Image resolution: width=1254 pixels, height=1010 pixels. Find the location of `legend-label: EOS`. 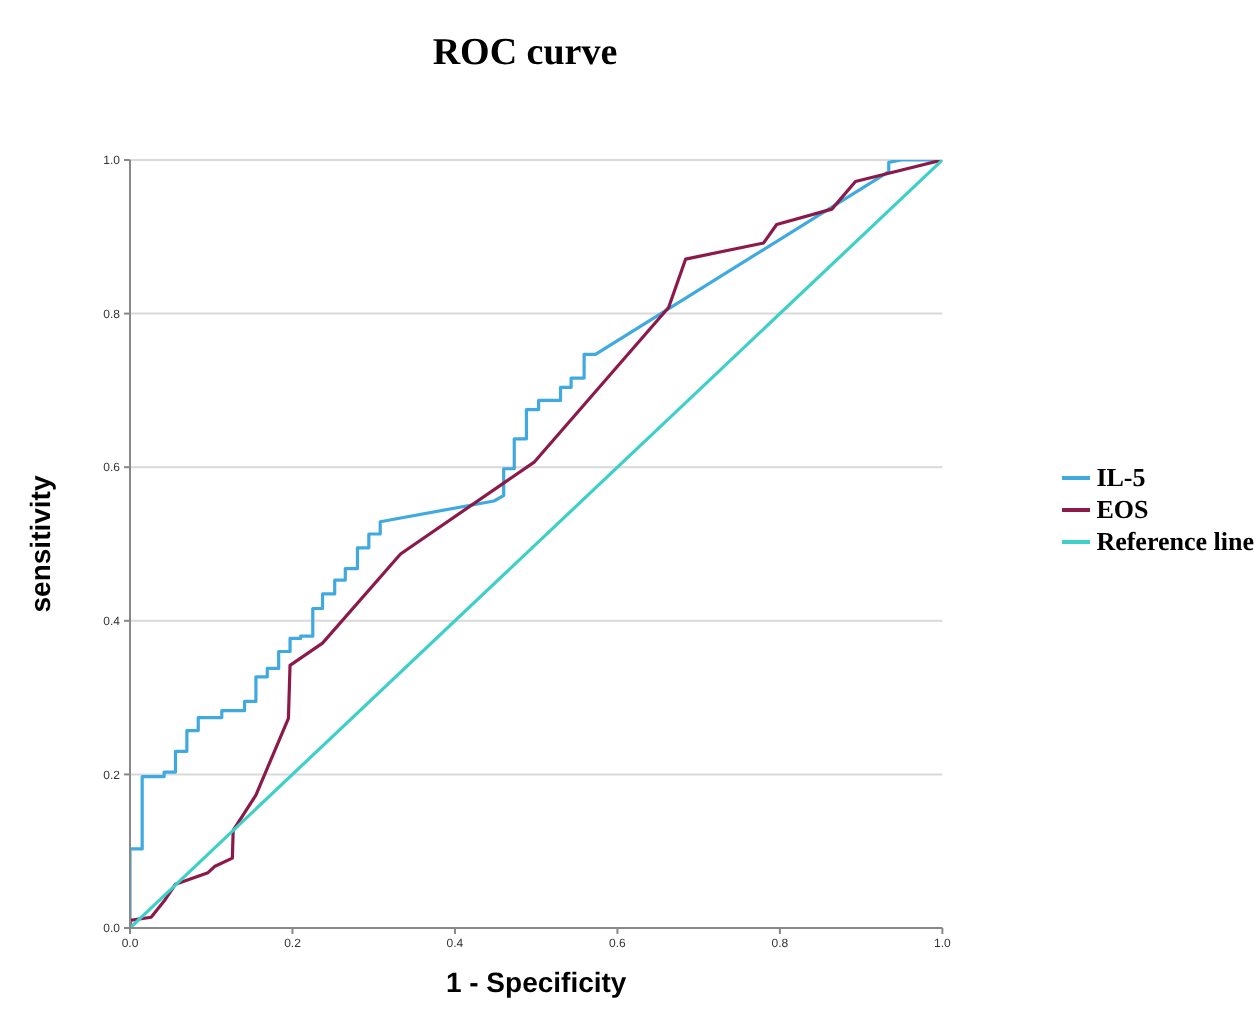

legend-label: EOS is located at coordinates (1122, 510).